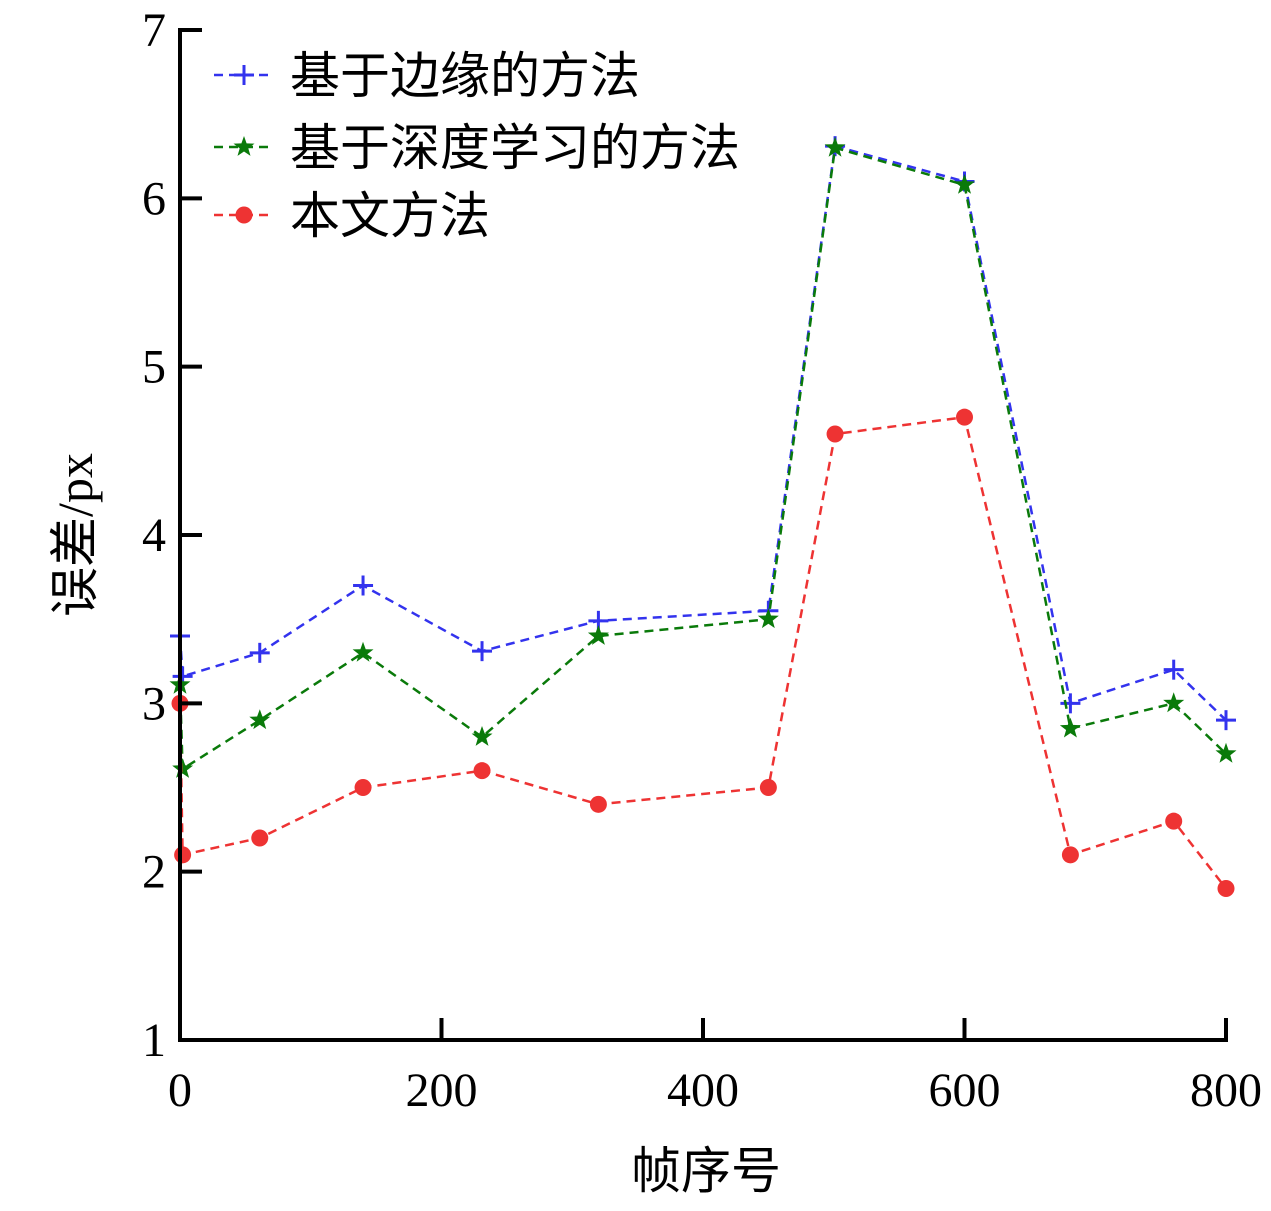 The height and width of the screenshot is (1211, 1271). What do you see at coordinates (1226, 1090) in the screenshot?
I see `x-tick-label: 800` at bounding box center [1226, 1090].